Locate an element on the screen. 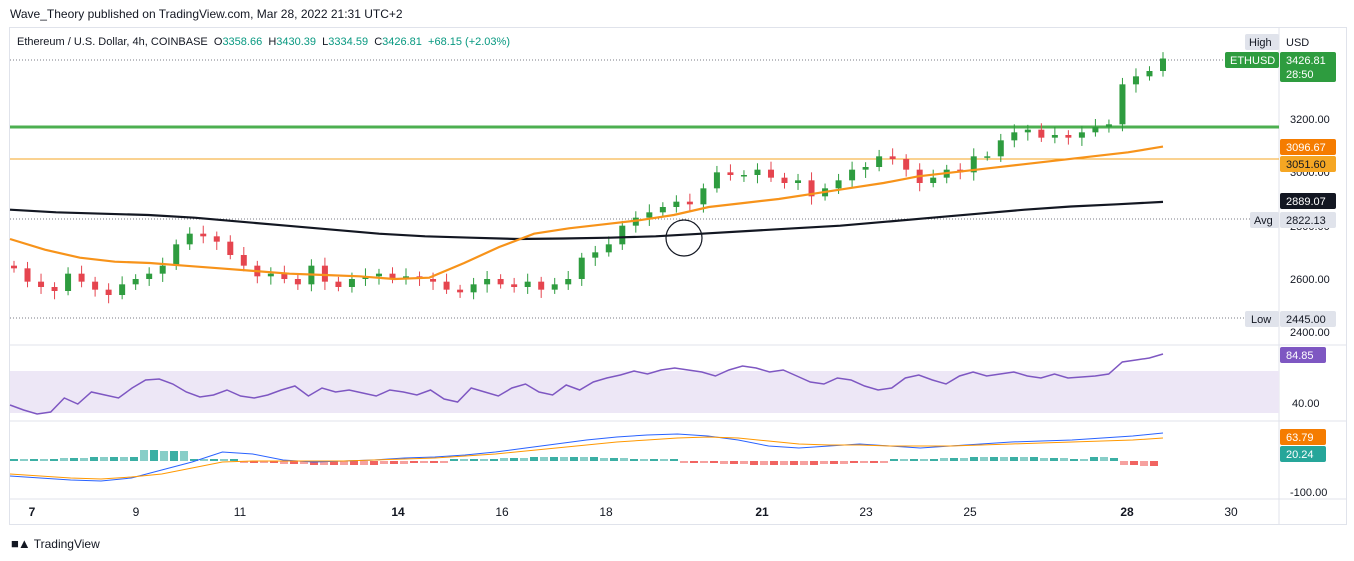 The image size is (1354, 561). close-label: C is located at coordinates (378, 42).